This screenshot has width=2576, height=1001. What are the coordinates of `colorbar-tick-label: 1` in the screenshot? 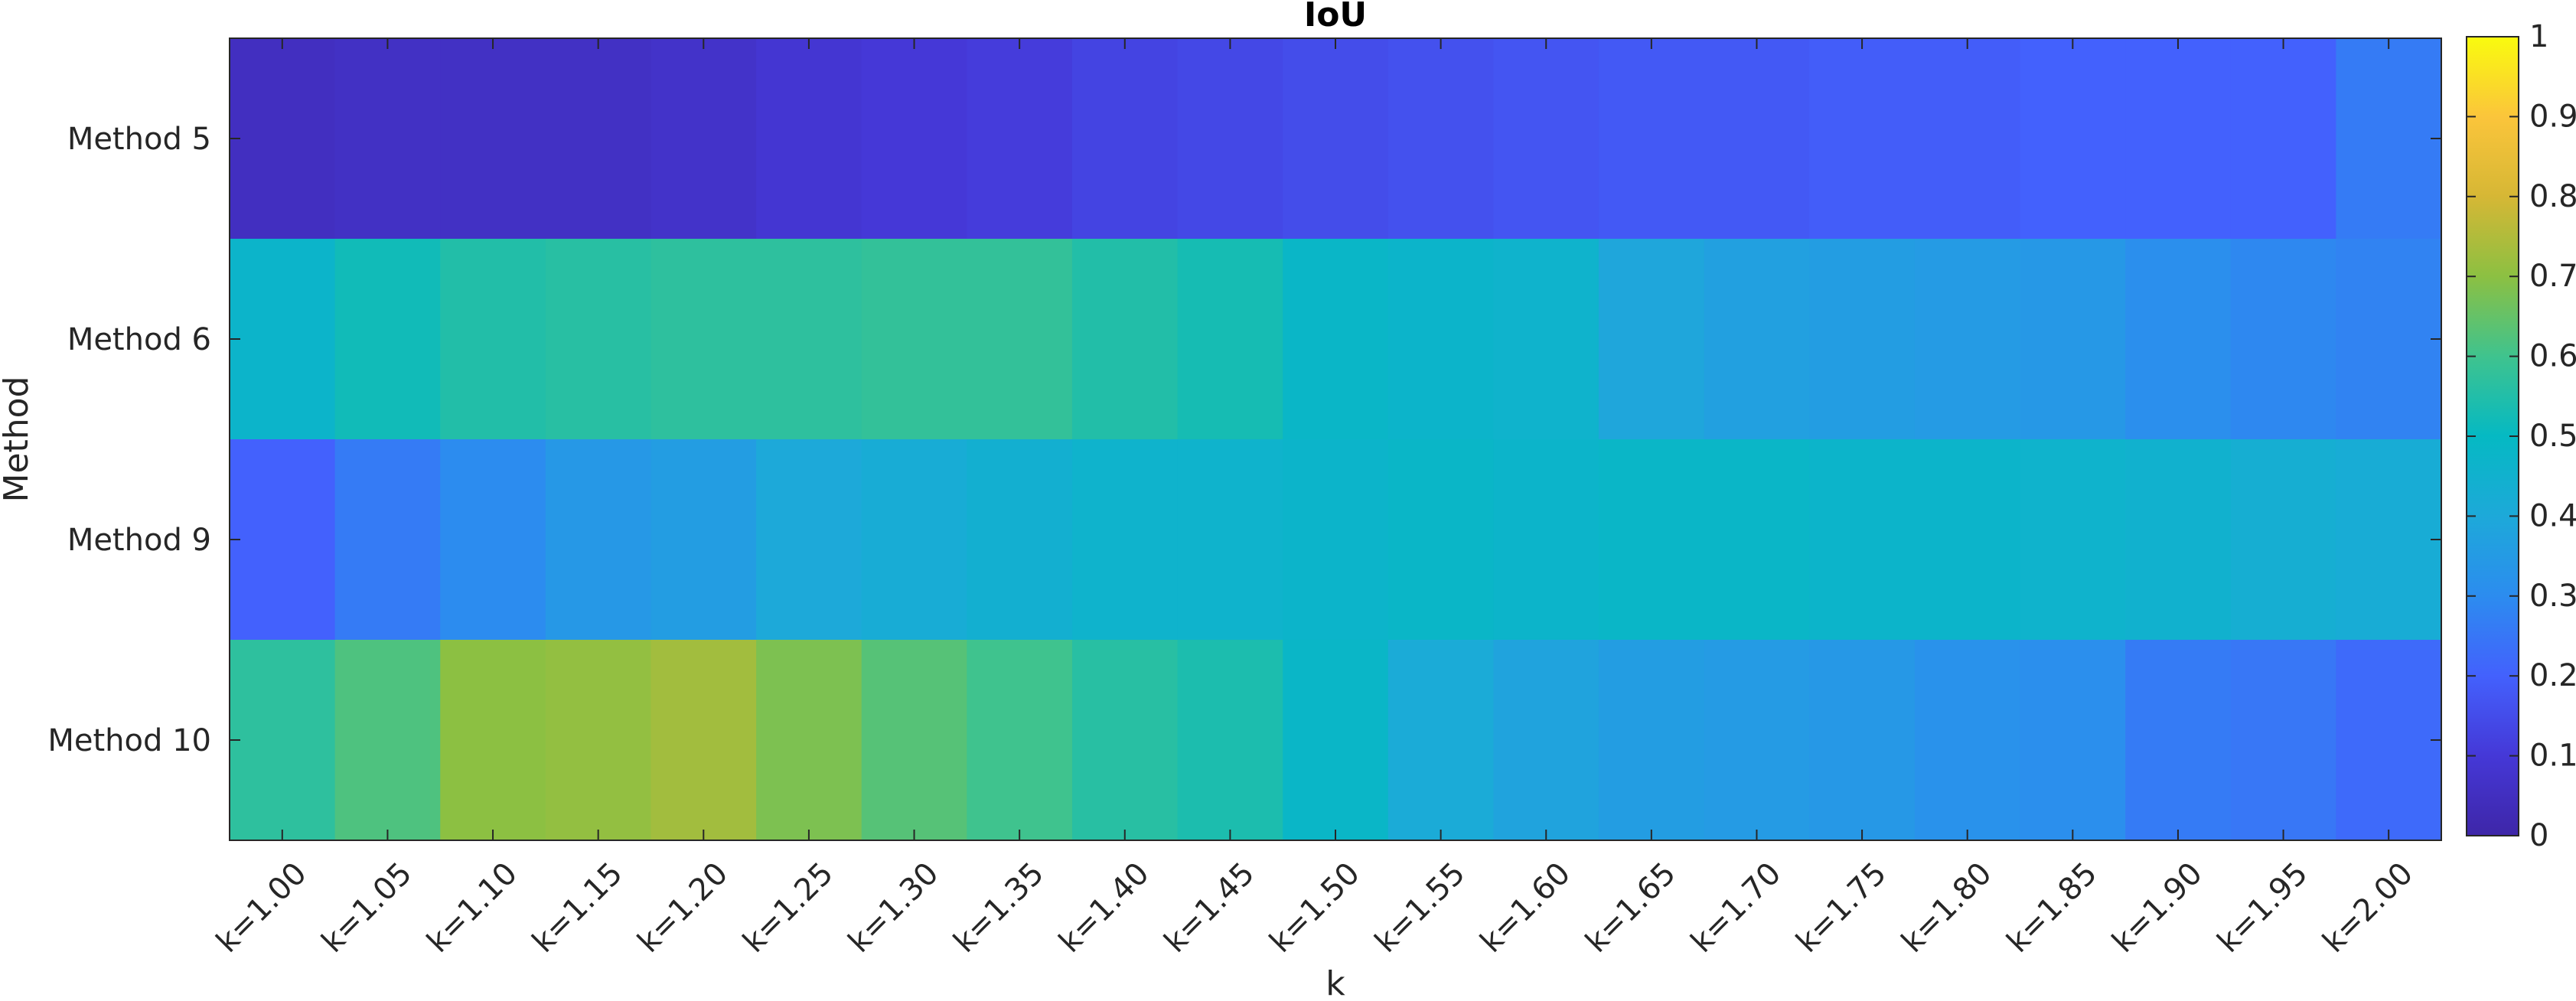 It's located at (2538, 36).